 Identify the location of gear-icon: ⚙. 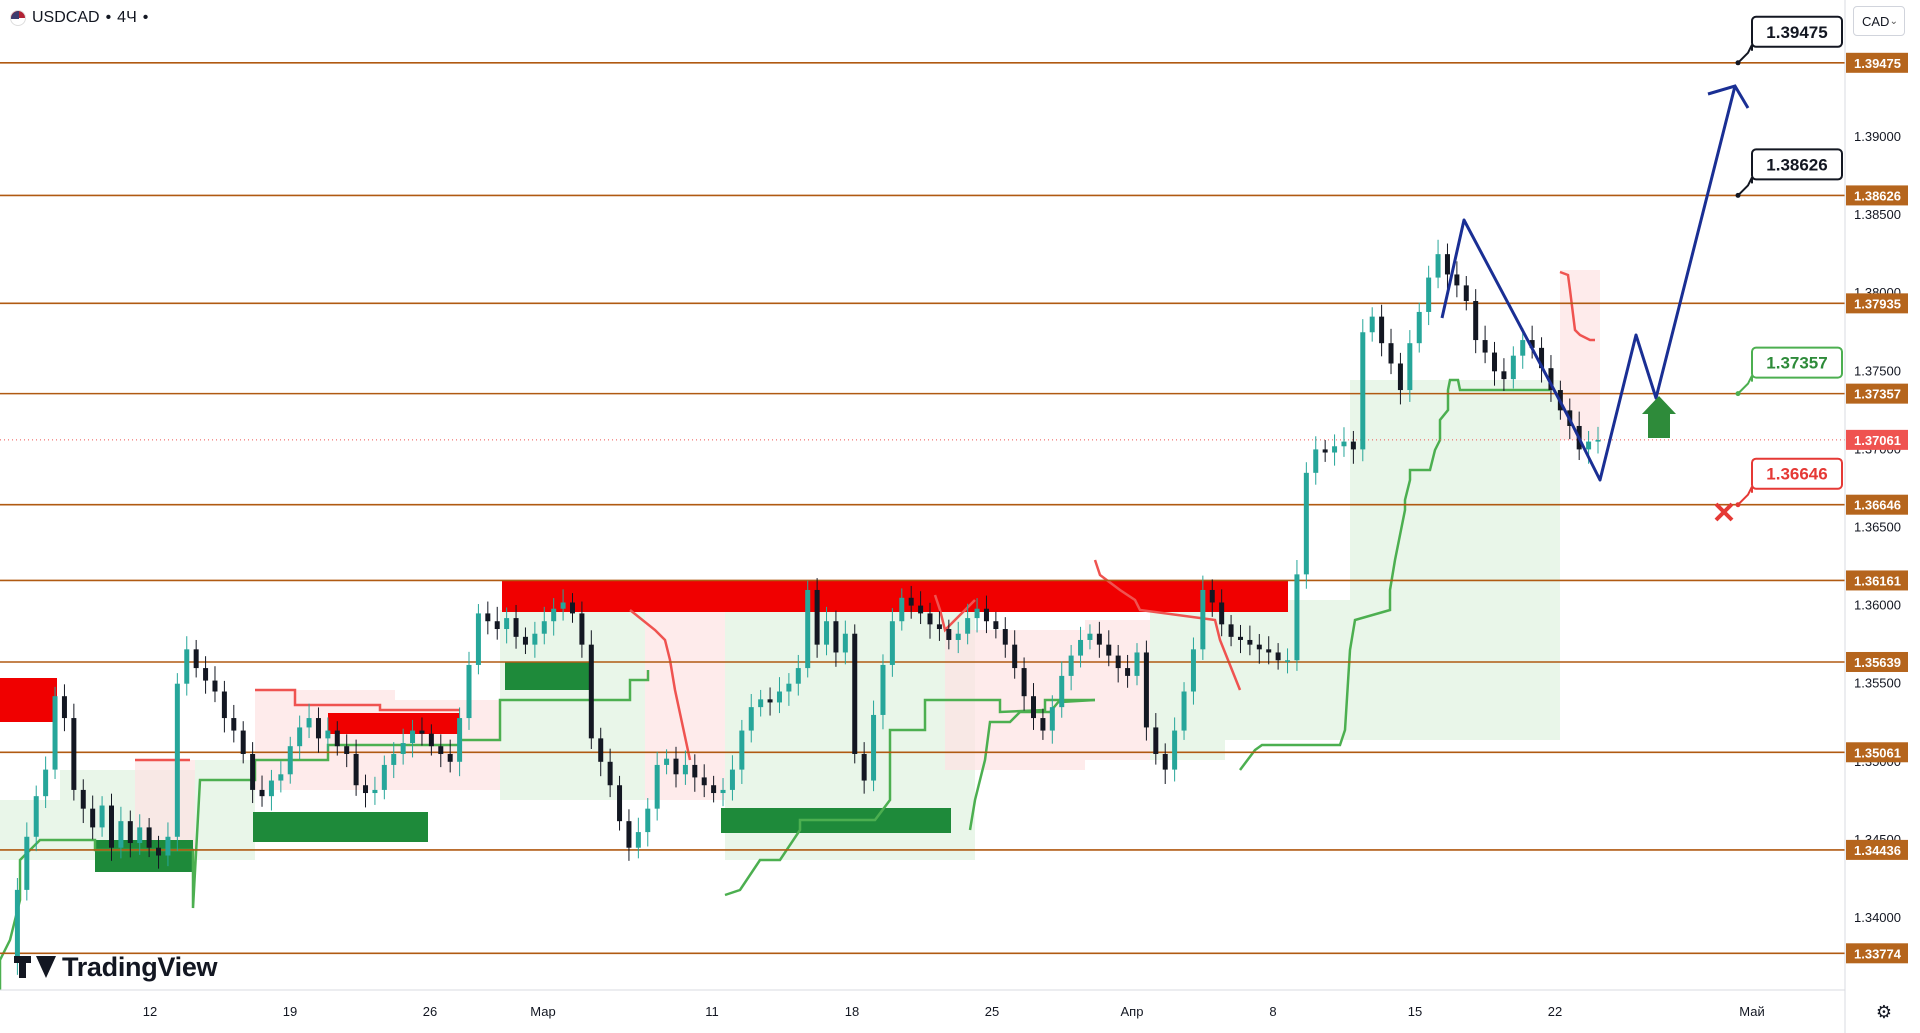
(1884, 1011).